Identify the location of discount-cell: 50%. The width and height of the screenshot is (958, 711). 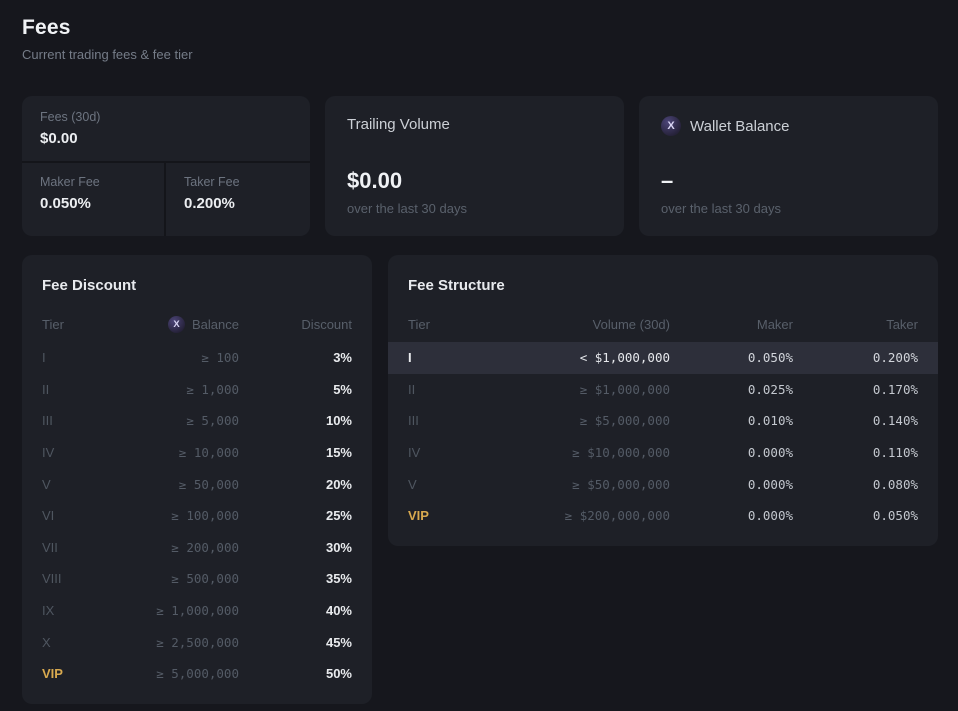
(338, 674).